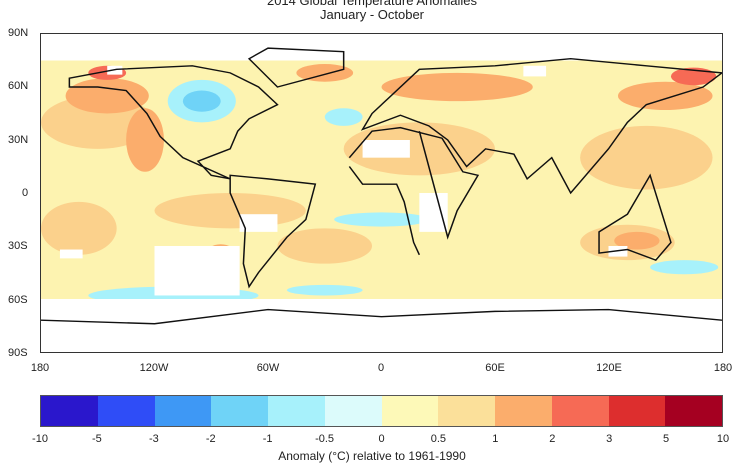  I want to click on lat-label: 60N, so click(18, 86).